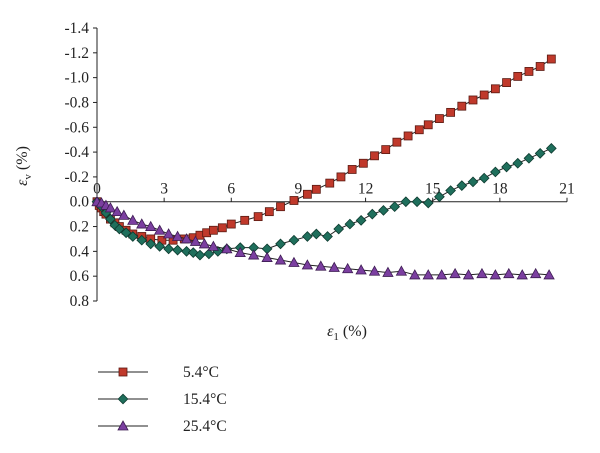  What do you see at coordinates (299, 189) in the screenshot?
I see `x-tick-label: 9` at bounding box center [299, 189].